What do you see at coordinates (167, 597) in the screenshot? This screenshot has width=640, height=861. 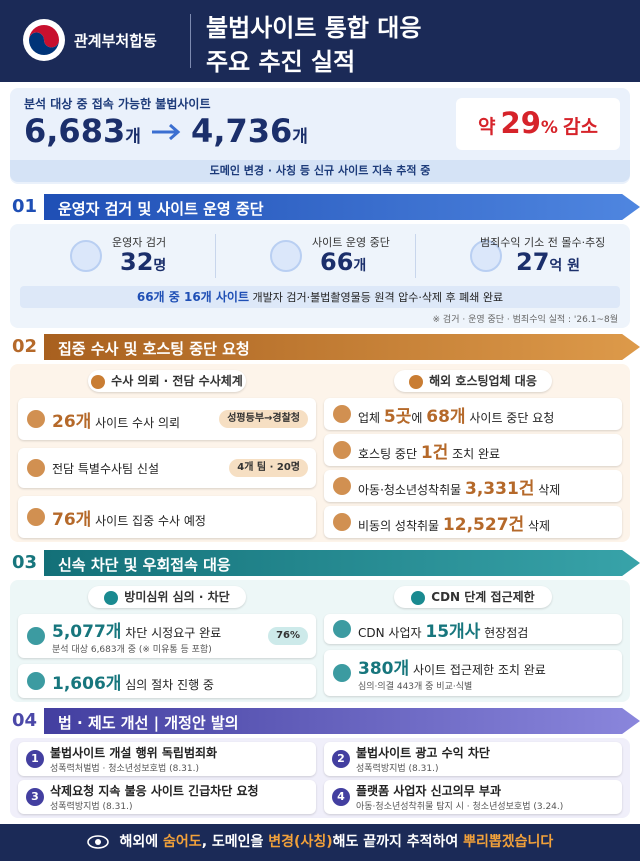 I see `column-heading: 방미심위 심의 · 차단` at bounding box center [167, 597].